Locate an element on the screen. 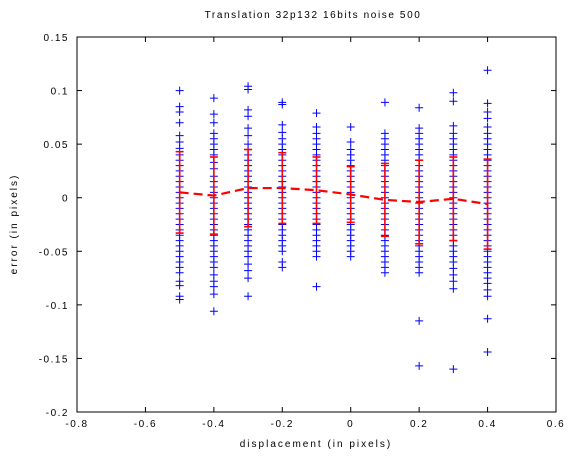 This screenshot has width=577, height=464. y-tick-label: 0.05 is located at coordinates (56, 145).